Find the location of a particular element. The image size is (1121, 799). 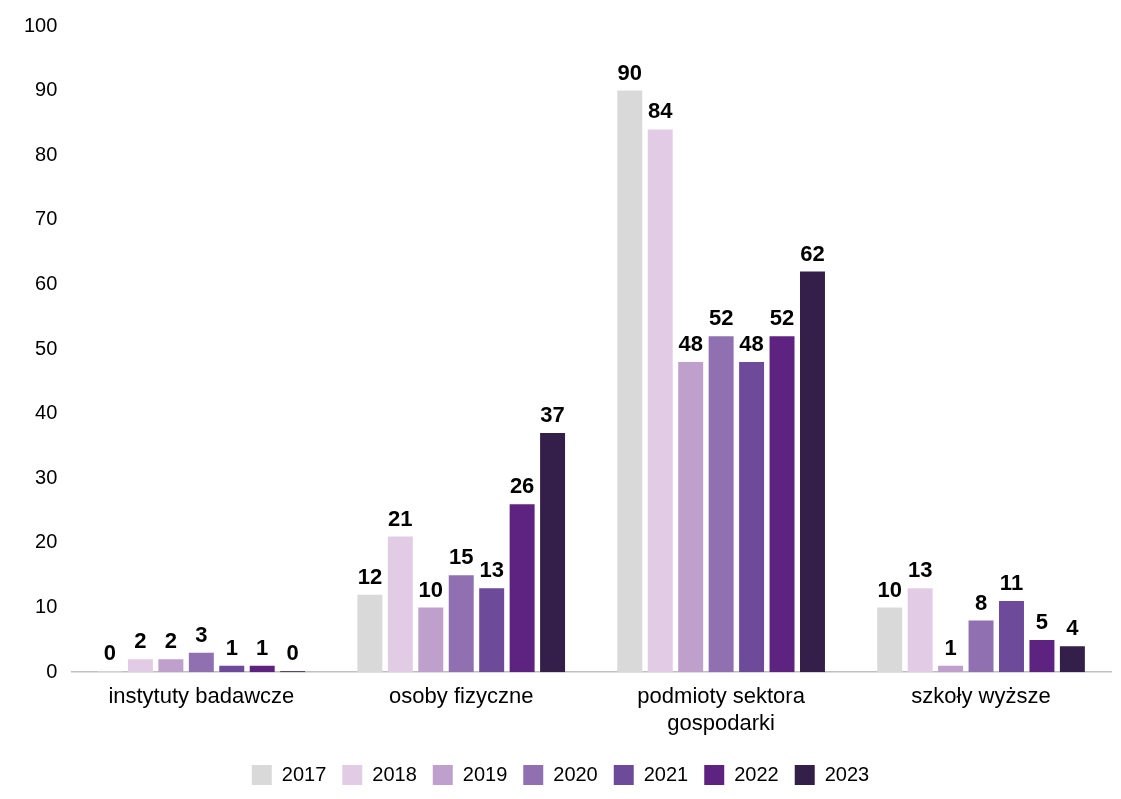

y-tick-label: 40 is located at coordinates (46, 412).